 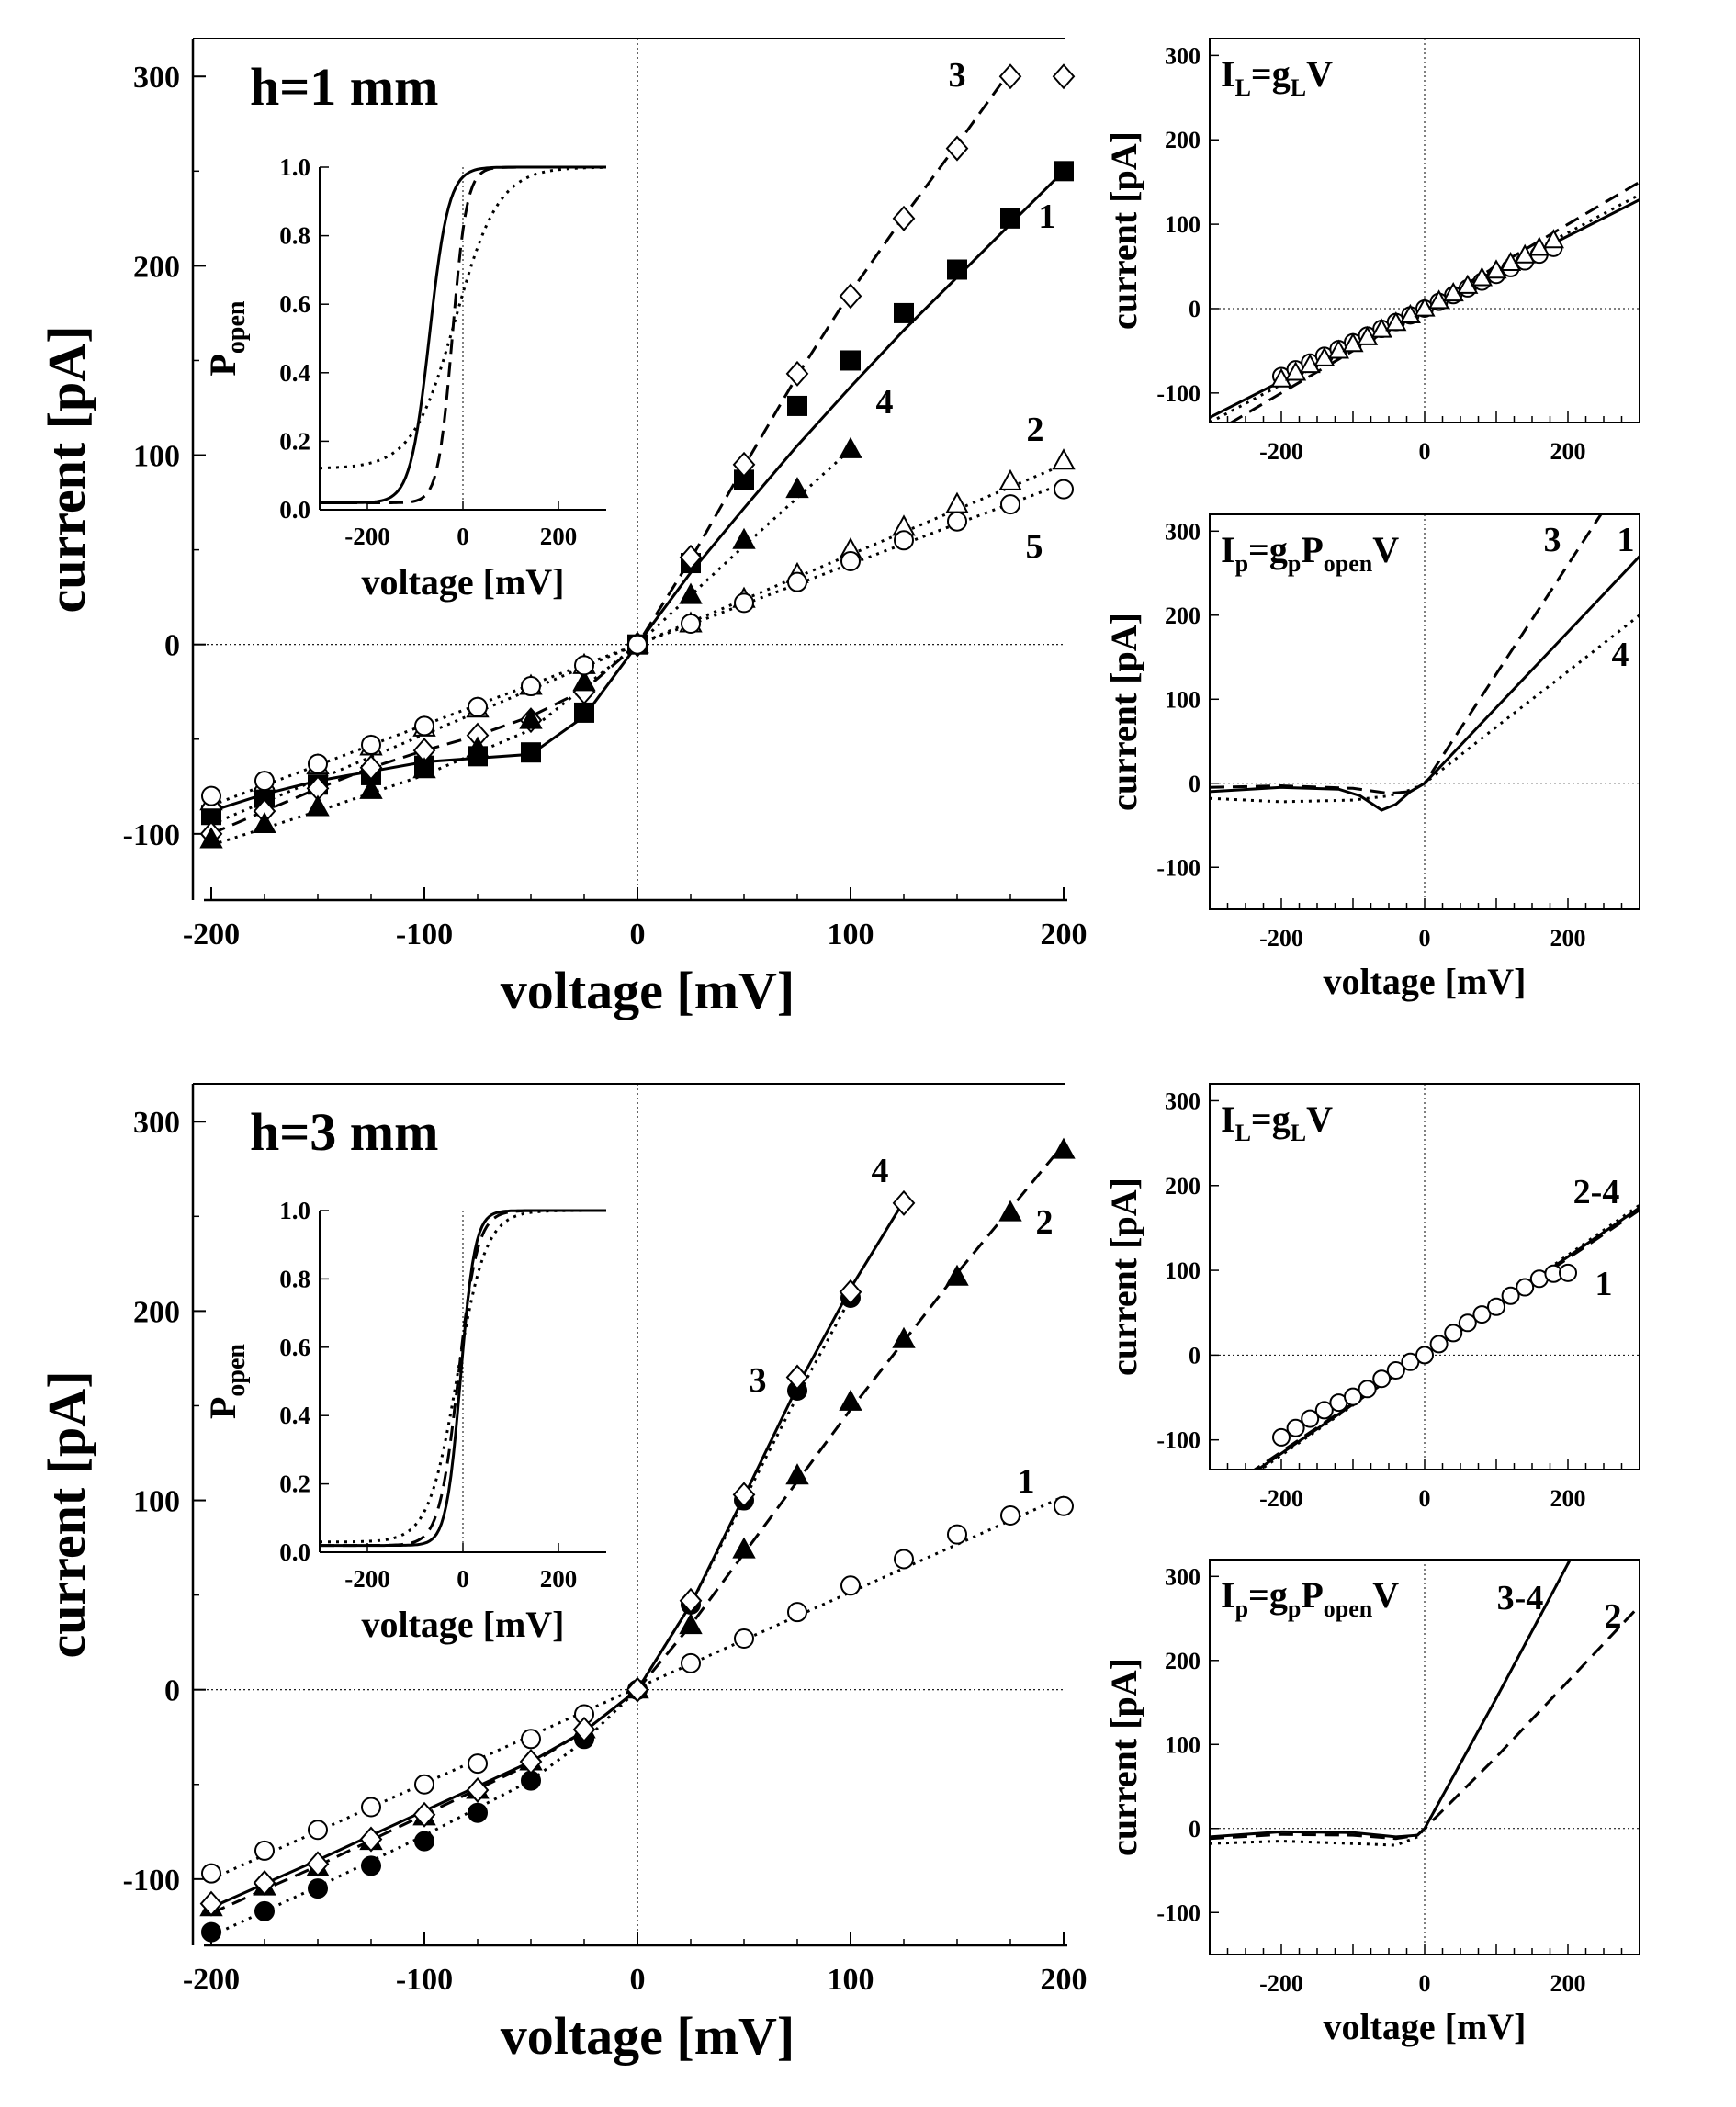 I want to click on title-part: P, so click(x=1312, y=550).